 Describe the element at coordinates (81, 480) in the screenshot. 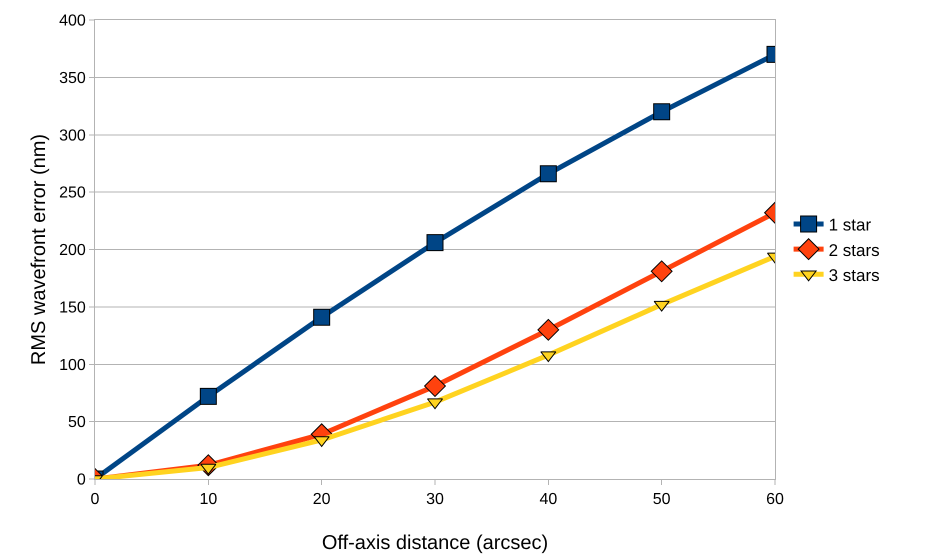

I see `y-tick-label: 0` at that location.